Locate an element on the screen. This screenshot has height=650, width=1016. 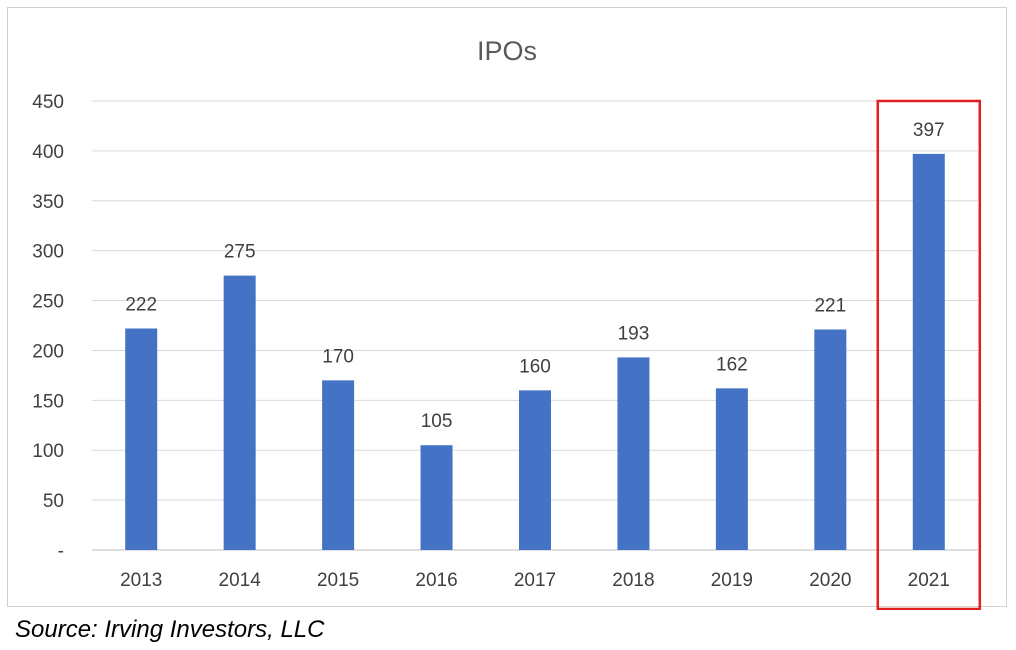
data-label-2018: 193 is located at coordinates (634, 333).